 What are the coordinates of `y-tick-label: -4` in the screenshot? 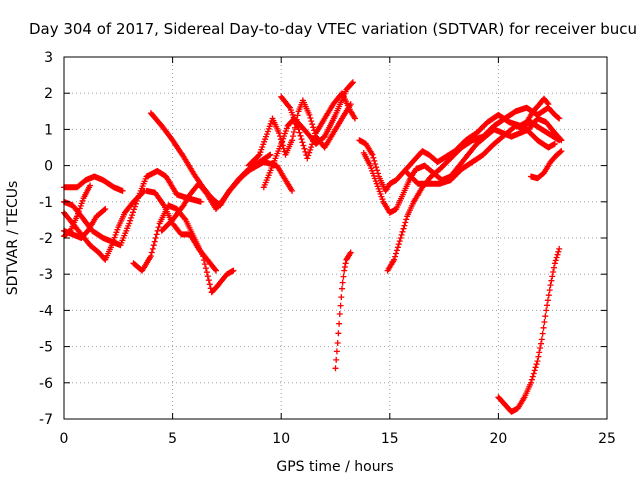 It's located at (46, 311).